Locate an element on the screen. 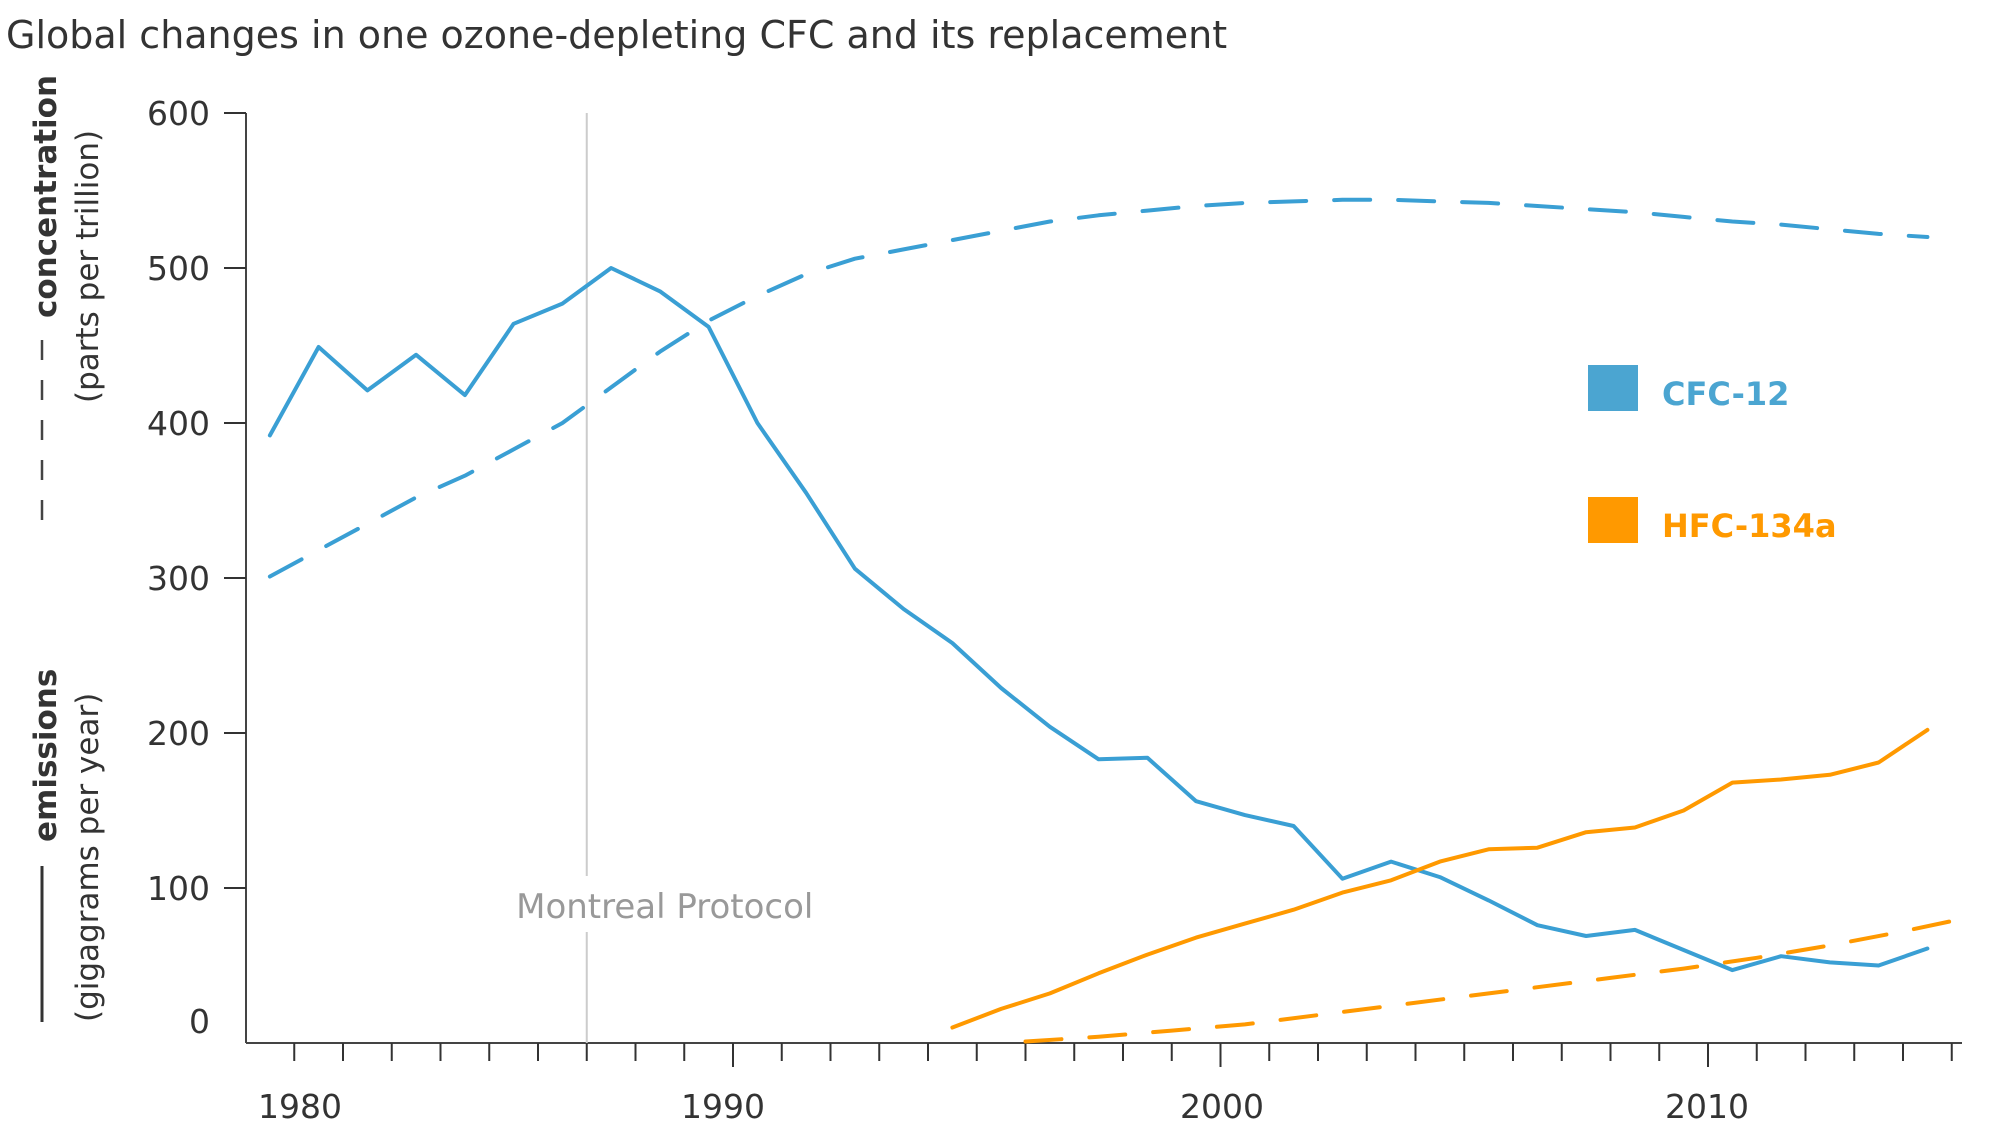 This screenshot has height=1128, width=2000. x-tick-label: 1980 is located at coordinates (300, 1106).